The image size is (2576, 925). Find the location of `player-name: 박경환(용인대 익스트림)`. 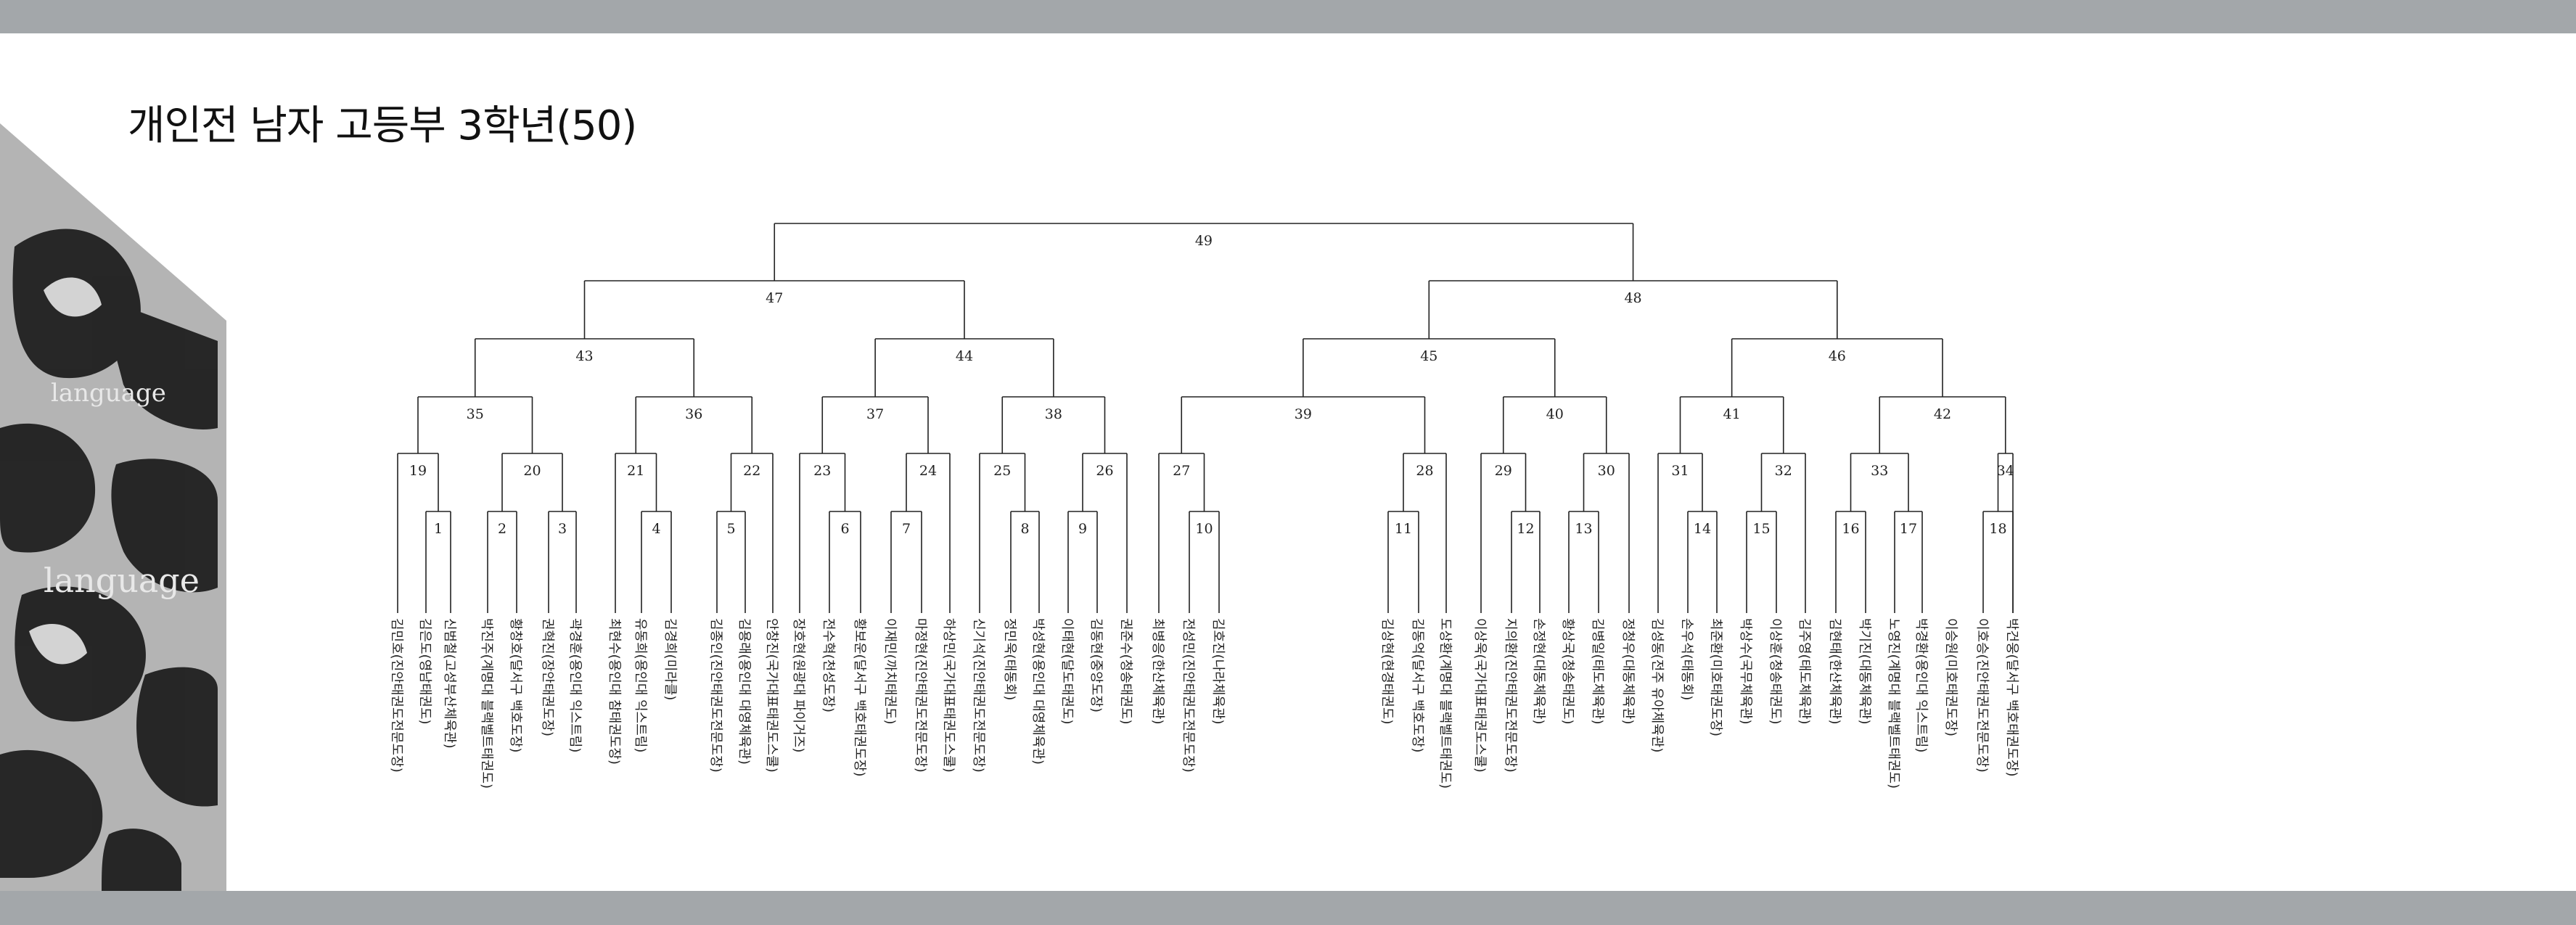

player-name: 박경환(용인대 익스트림) is located at coordinates (1921, 685).